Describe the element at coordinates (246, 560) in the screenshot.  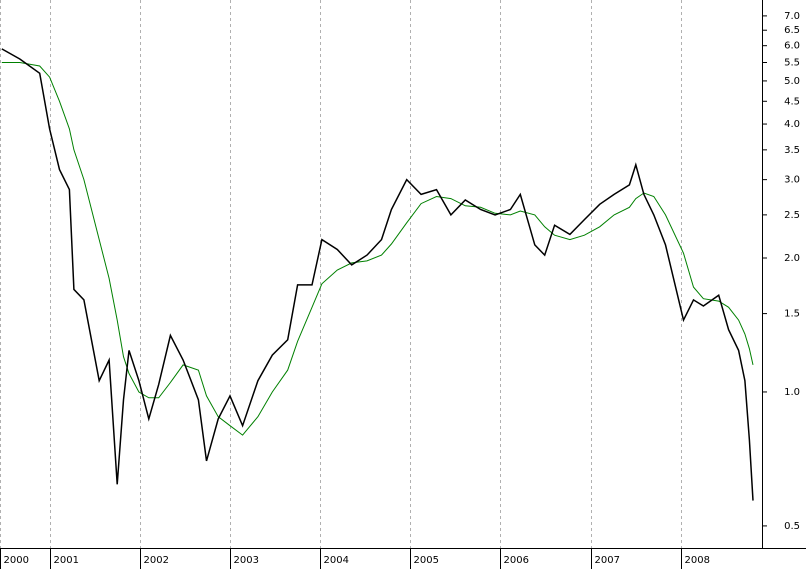
I see `x-tick-label: 2003` at that location.